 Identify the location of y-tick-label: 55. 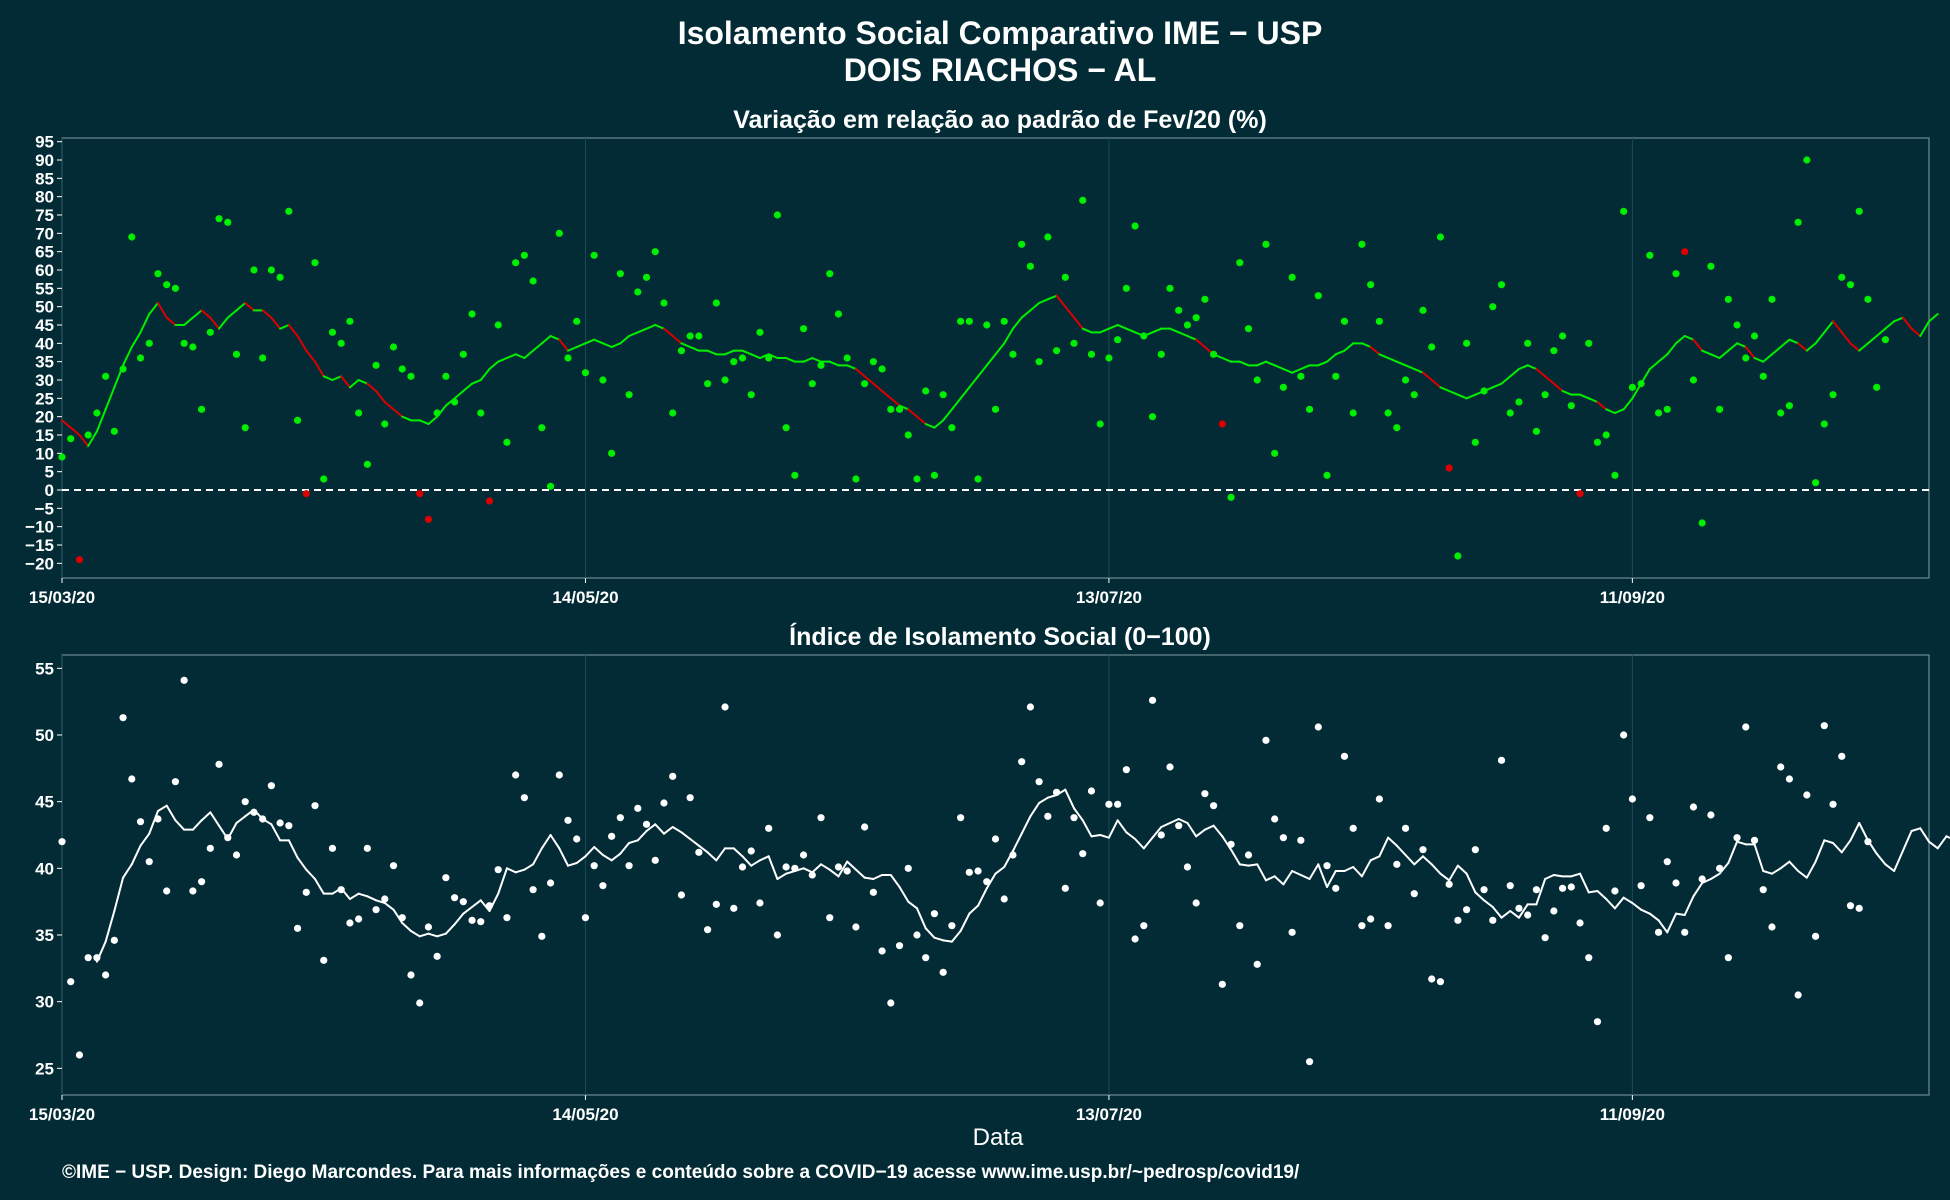
(44, 288).